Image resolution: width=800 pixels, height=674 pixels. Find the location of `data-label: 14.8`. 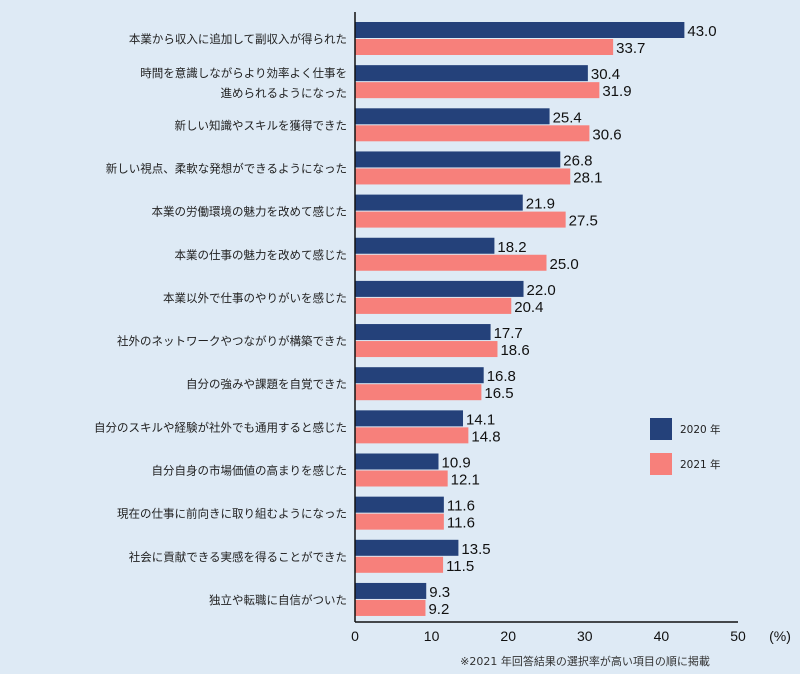

data-label: 14.8 is located at coordinates (485, 436).